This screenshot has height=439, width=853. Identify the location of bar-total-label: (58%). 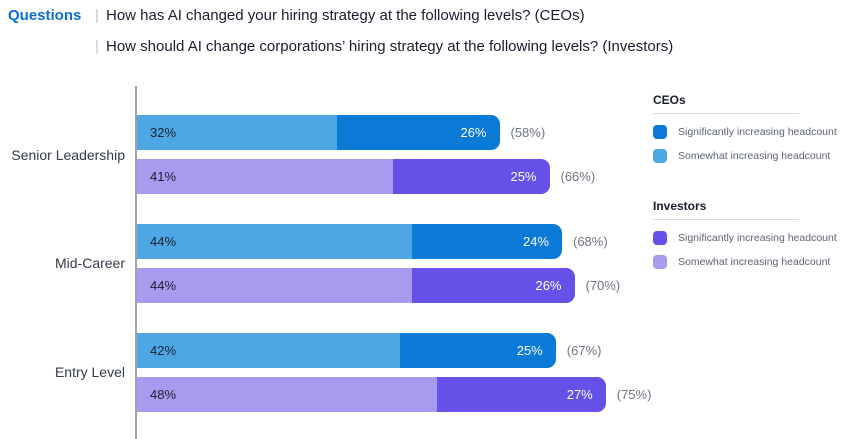
(528, 132).